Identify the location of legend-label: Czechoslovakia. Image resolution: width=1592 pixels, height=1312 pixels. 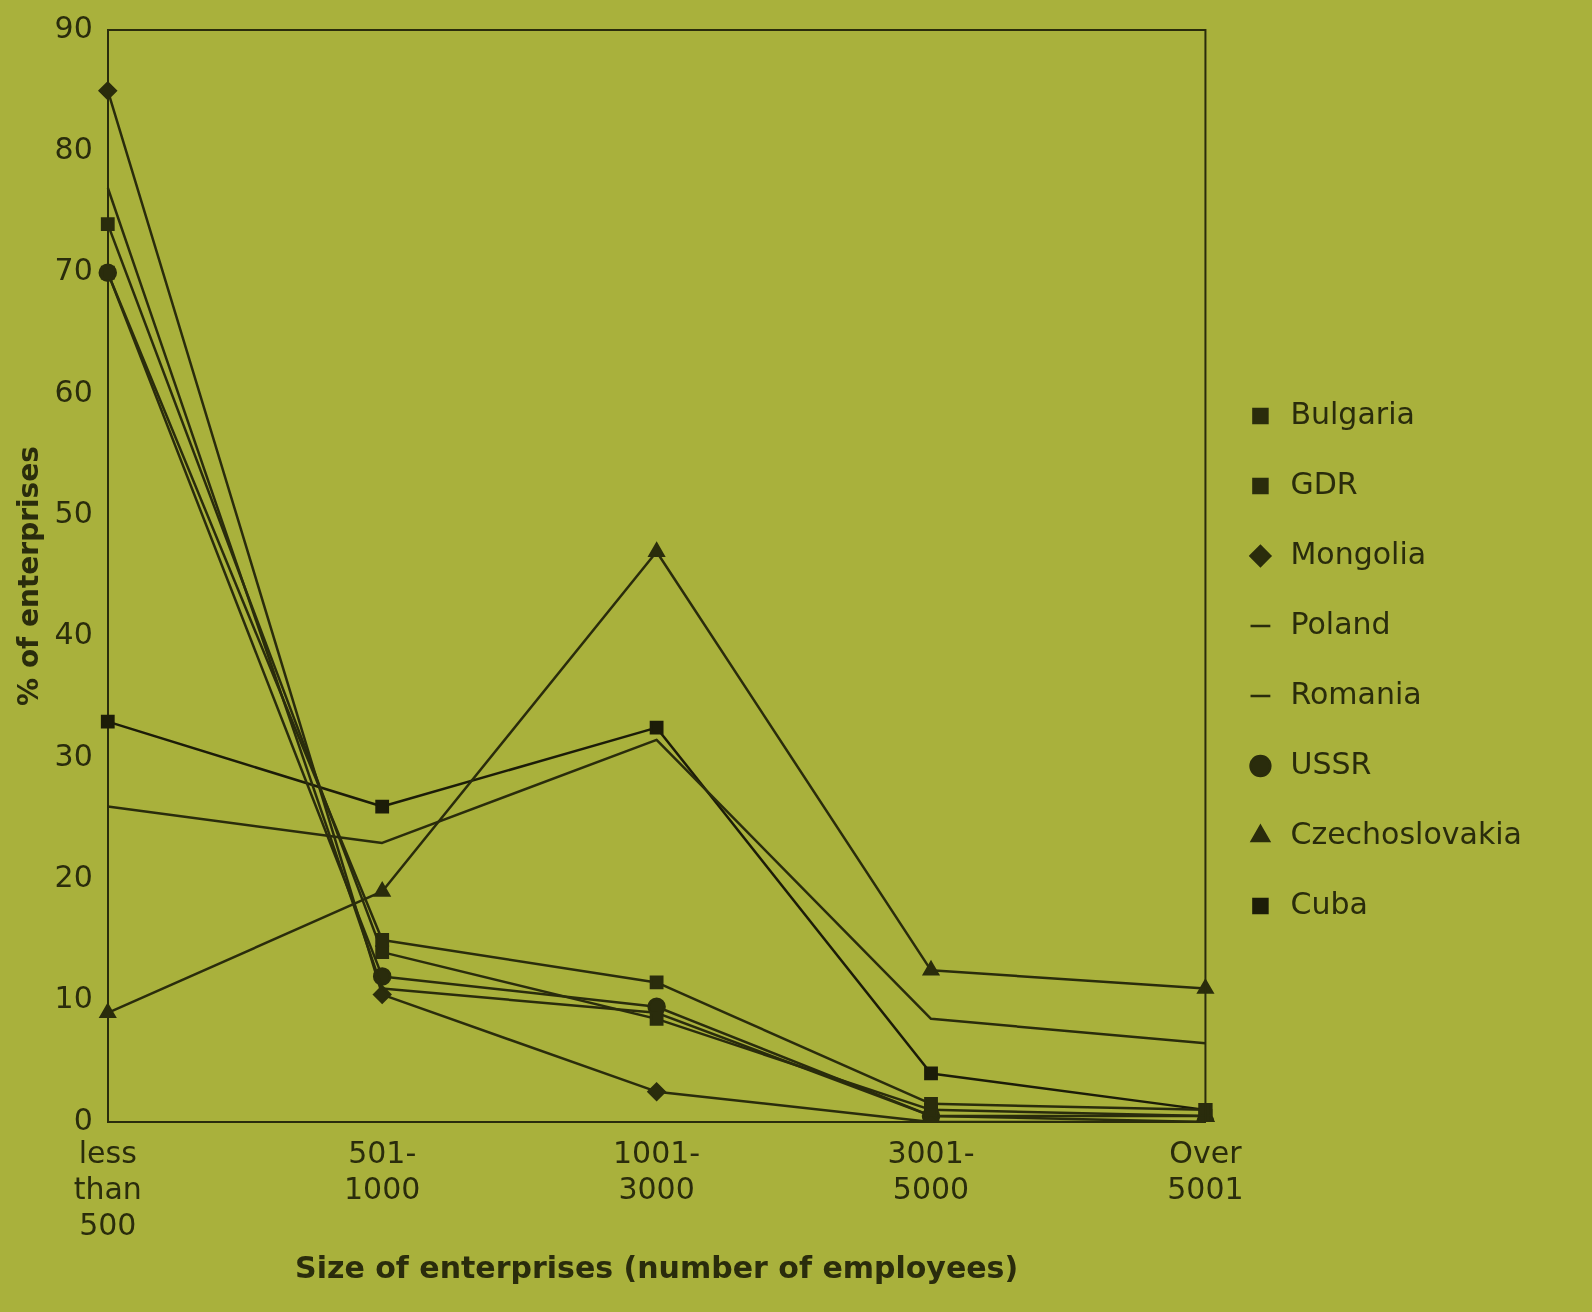
(1406, 833).